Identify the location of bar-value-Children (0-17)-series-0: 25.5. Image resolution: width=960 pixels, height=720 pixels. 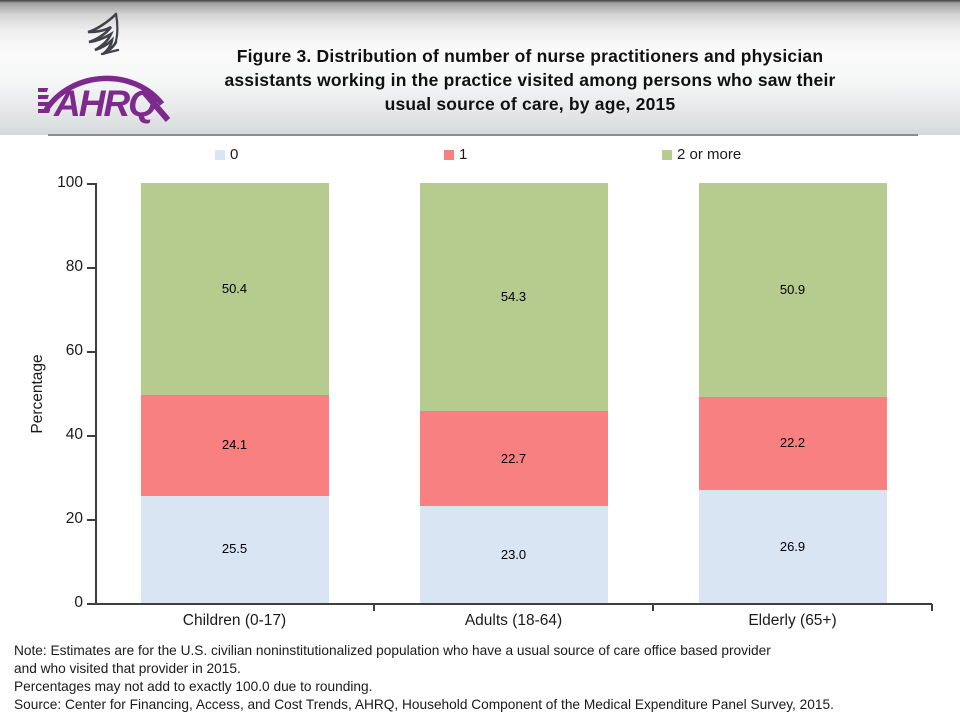
(234, 549).